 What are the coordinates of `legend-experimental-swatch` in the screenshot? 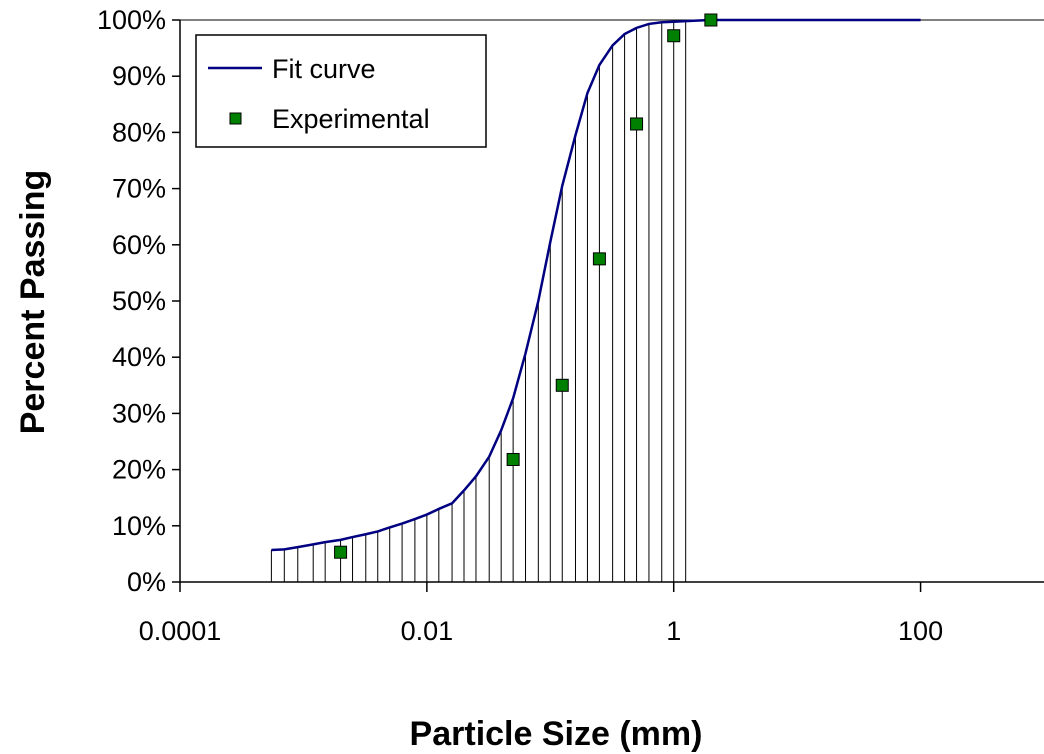 It's located at (235, 118).